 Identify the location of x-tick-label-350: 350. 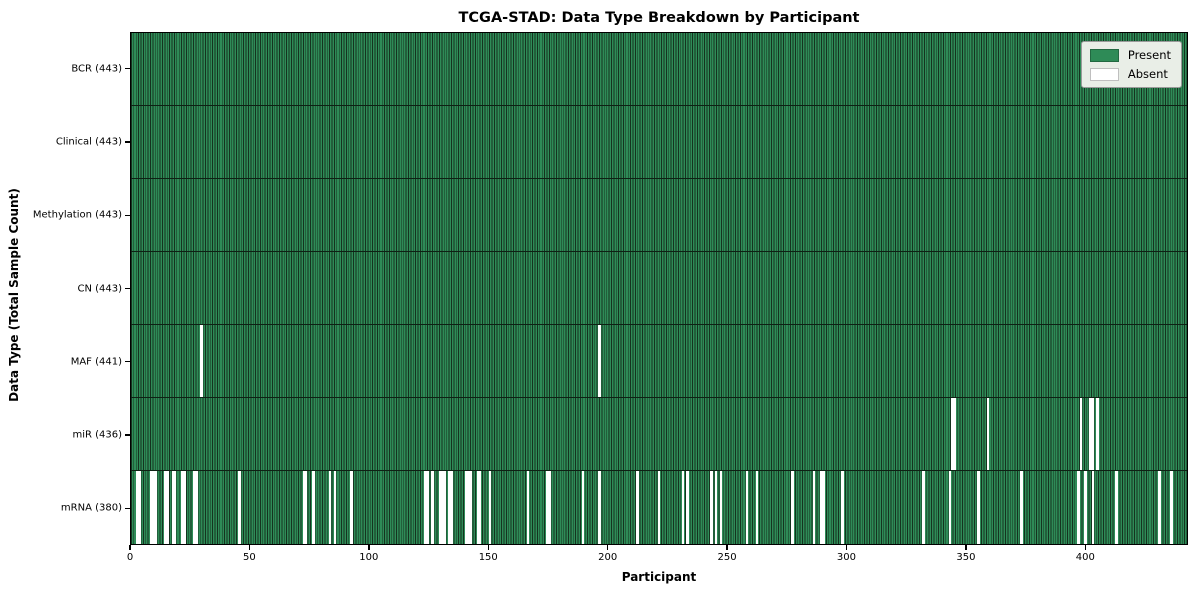
(966, 557).